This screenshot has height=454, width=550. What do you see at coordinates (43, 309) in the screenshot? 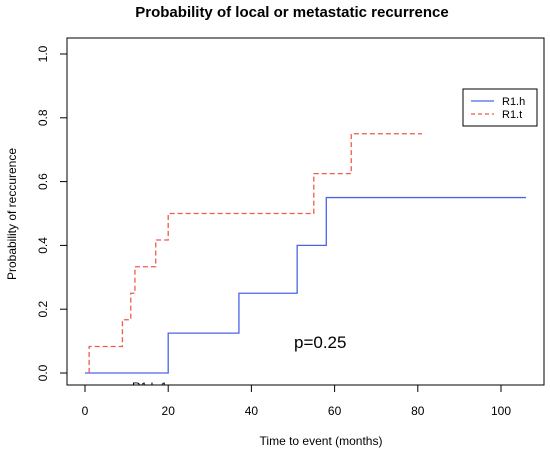
I see `y-tick-label: 0.2` at bounding box center [43, 309].